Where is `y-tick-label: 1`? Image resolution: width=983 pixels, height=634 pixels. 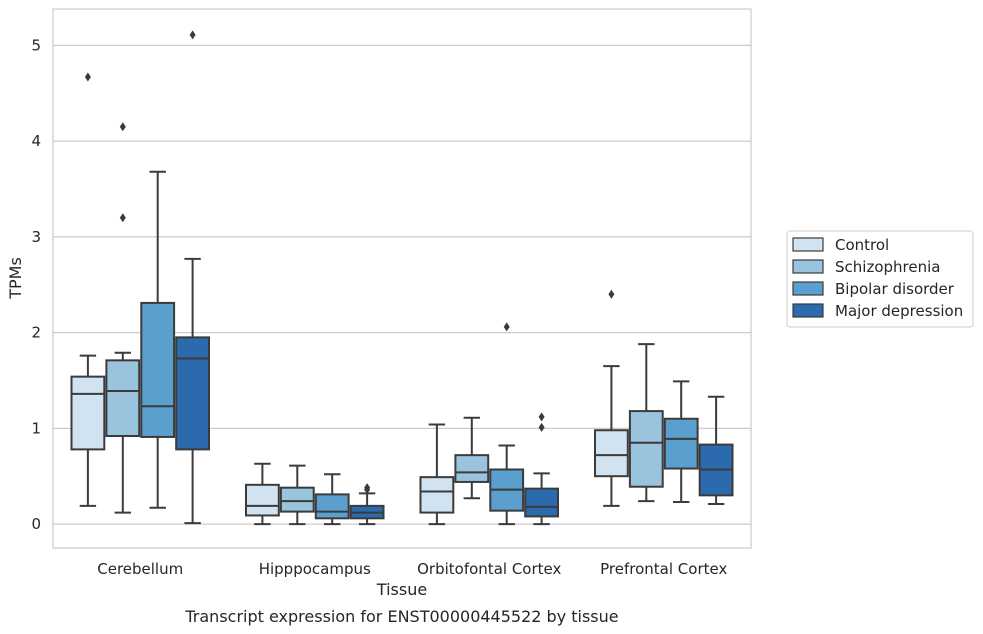
y-tick-label: 1 is located at coordinates (36, 428).